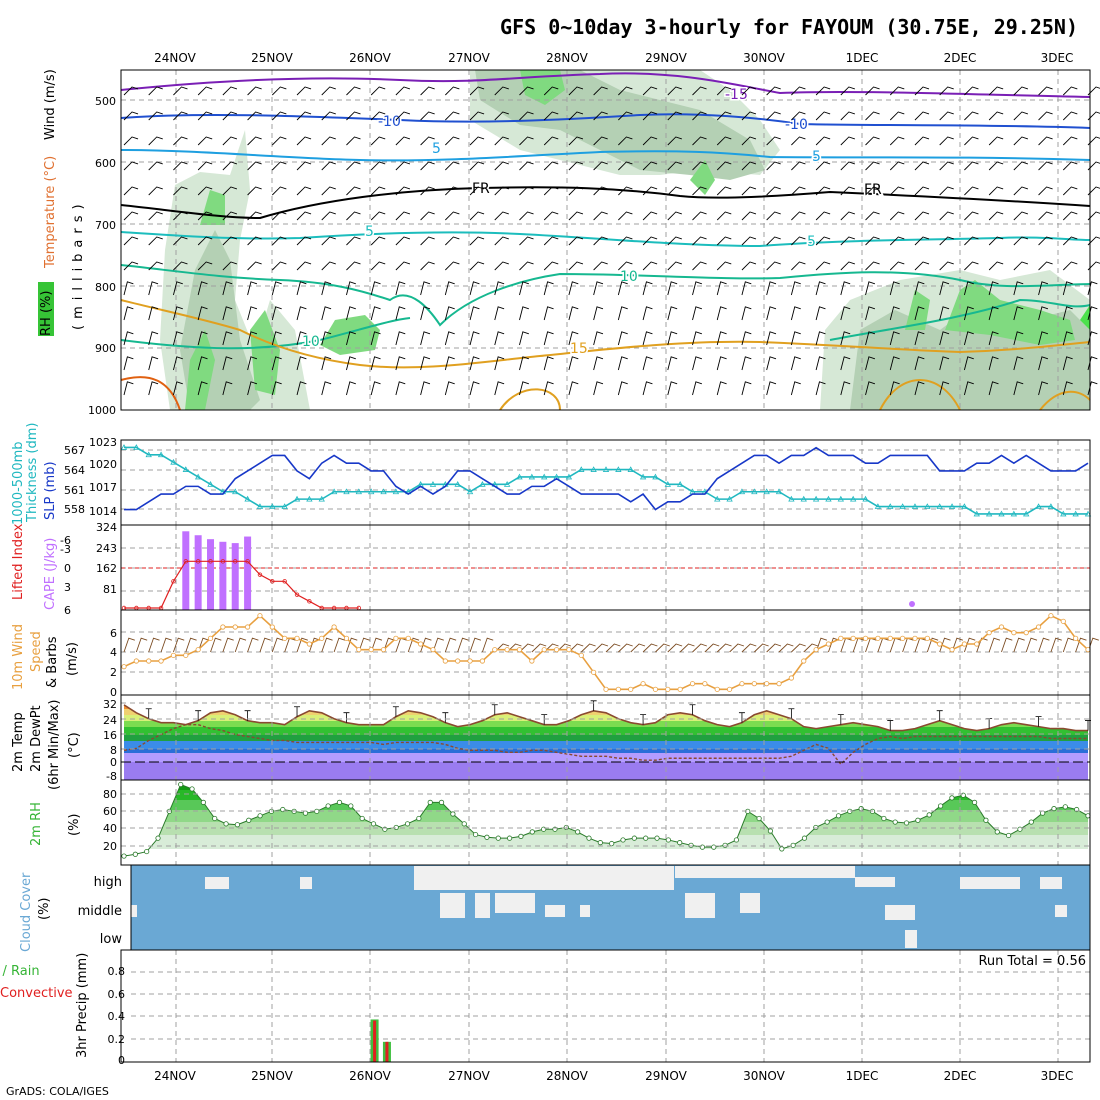  What do you see at coordinates (36, 993) in the screenshot?
I see `convective-label: Convective` at bounding box center [36, 993].